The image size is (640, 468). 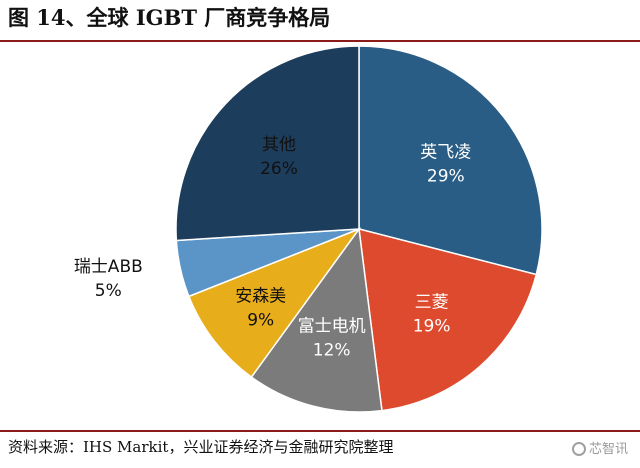 I want to click on source-rule, so click(x=320, y=431).